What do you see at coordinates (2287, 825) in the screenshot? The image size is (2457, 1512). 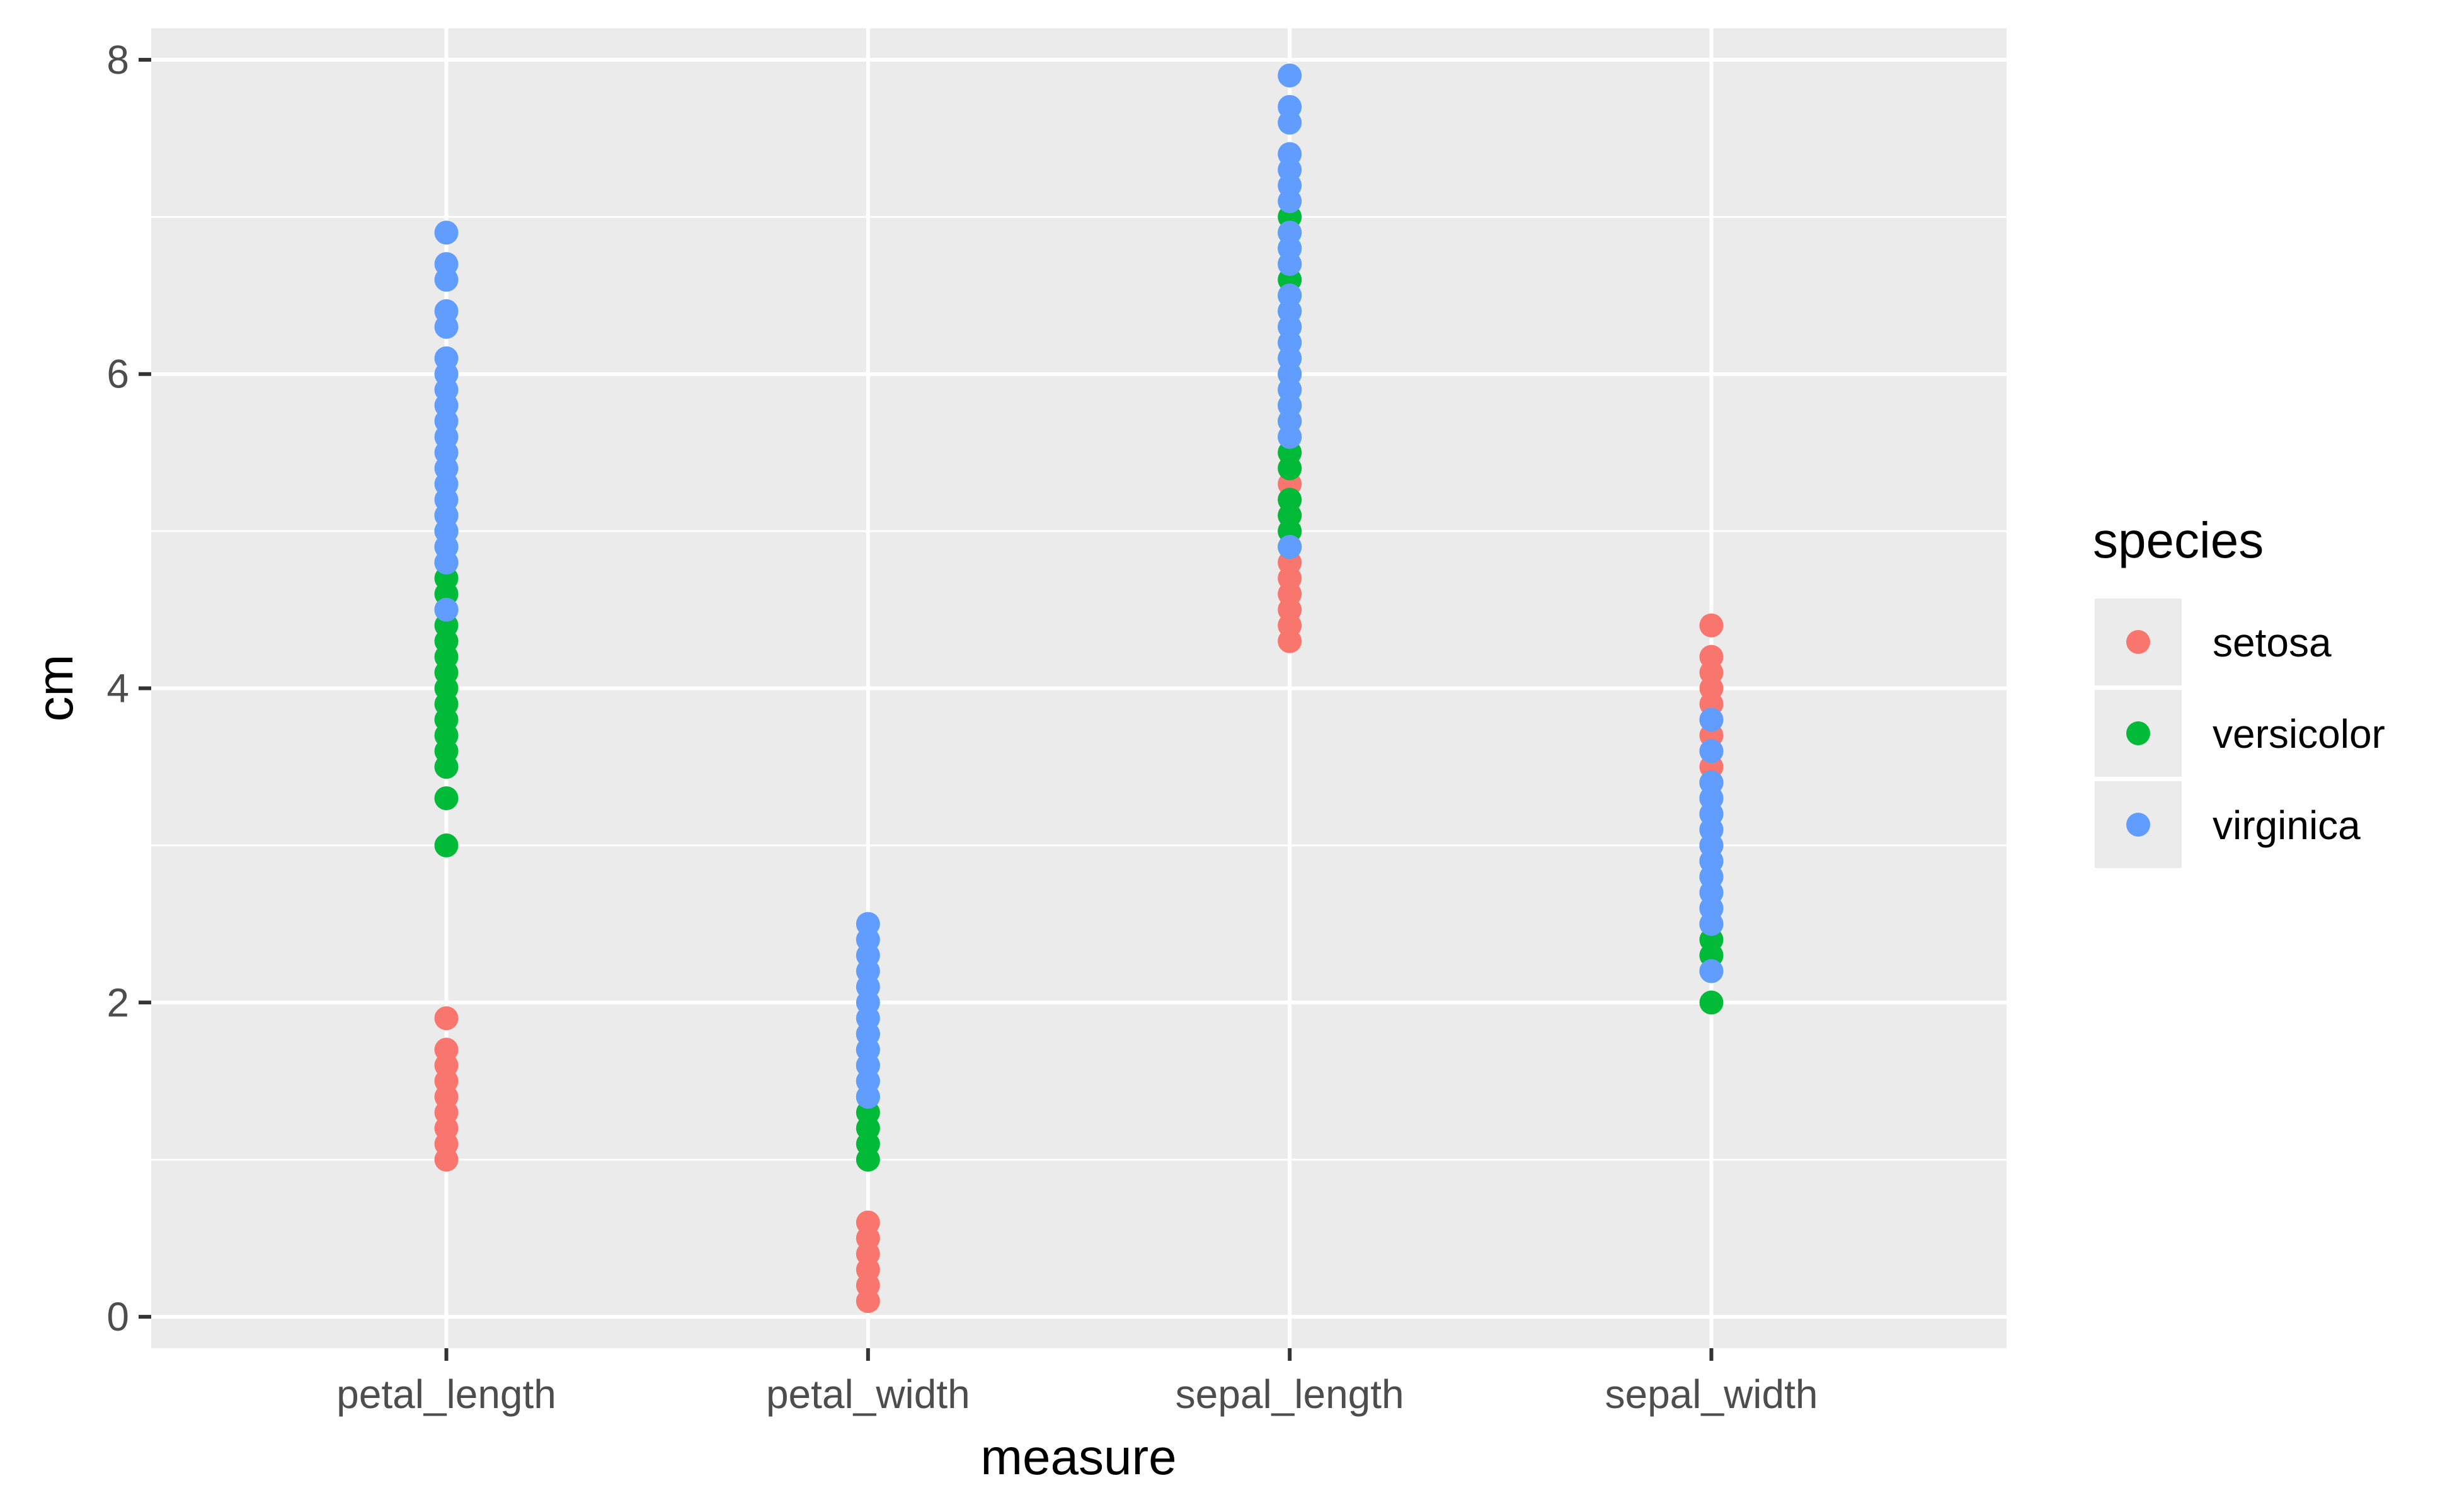 I see `legend-label: virginica` at bounding box center [2287, 825].